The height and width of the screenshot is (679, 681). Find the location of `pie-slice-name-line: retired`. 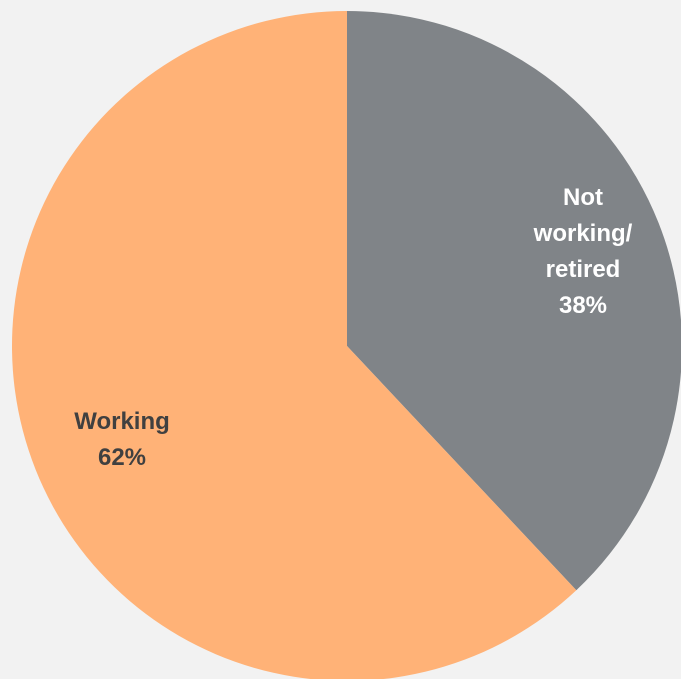

pie-slice-name-line: retired is located at coordinates (583, 269).